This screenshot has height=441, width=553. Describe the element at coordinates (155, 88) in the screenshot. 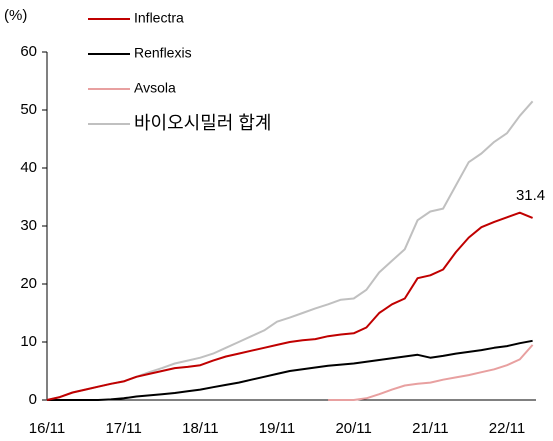

I see `legend-label: Avsola` at that location.